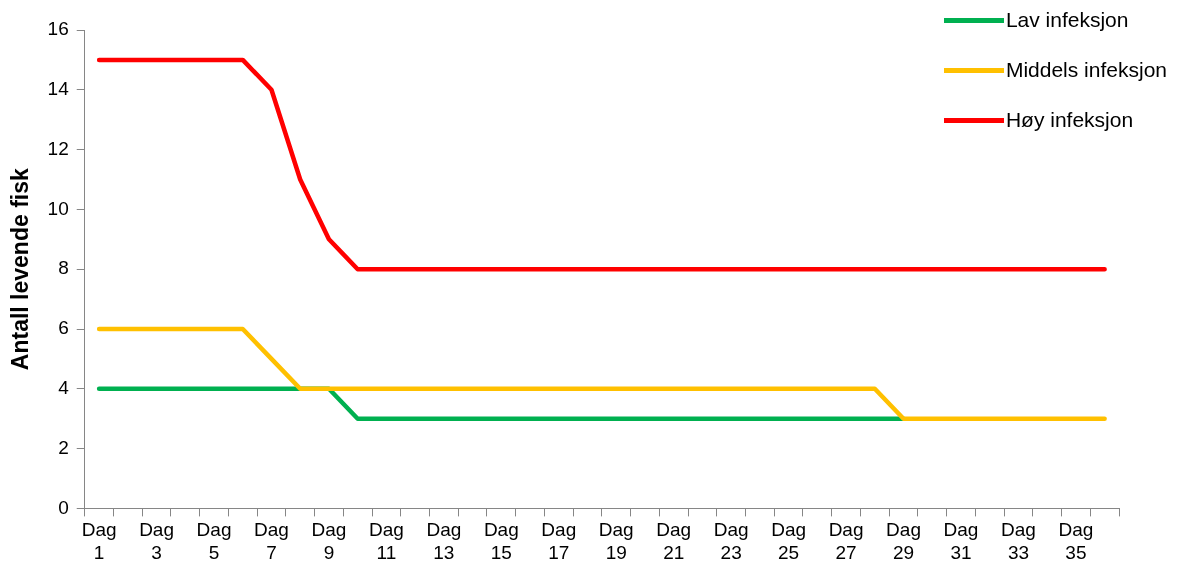  I want to click on x-tick-label: Dag 19, so click(616, 541).